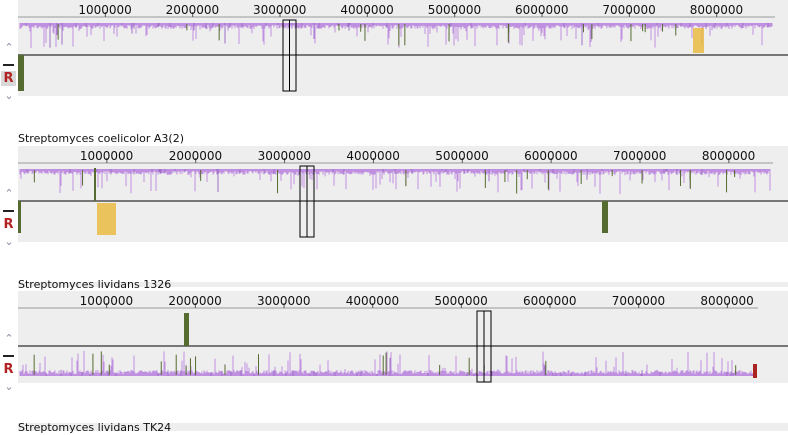  Describe the element at coordinates (95, 284) in the screenshot. I see `genome-name-label: Streptomyces lividans 1326` at that location.